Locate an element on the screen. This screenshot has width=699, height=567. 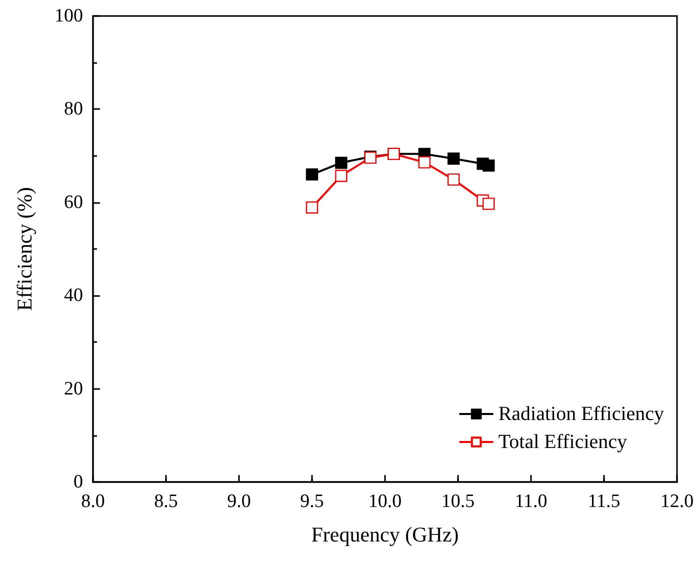
y-axis-title: Efficiency (%) is located at coordinates (24, 249).